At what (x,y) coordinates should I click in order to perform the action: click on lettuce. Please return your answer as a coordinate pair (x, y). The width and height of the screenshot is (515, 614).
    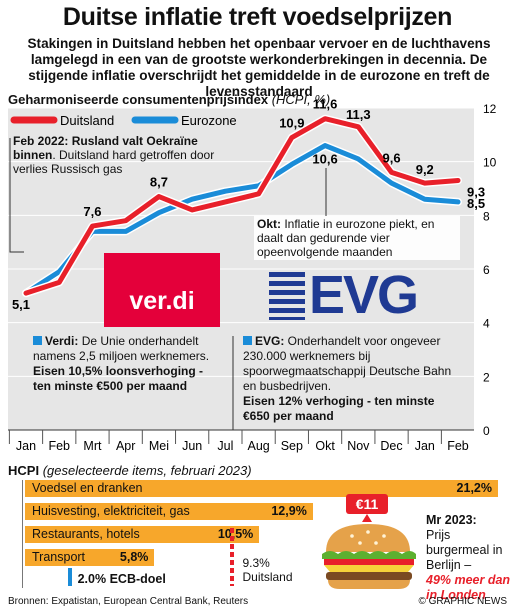
    Looking at the image, I should click on (369, 555).